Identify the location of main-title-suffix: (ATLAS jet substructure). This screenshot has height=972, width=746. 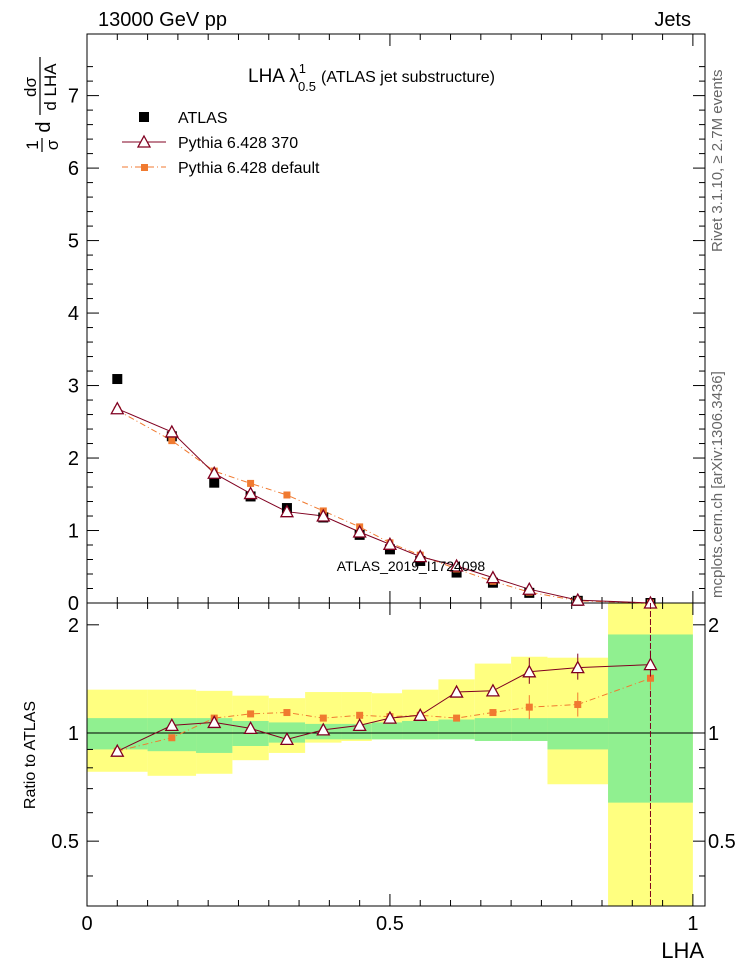
(408, 77).